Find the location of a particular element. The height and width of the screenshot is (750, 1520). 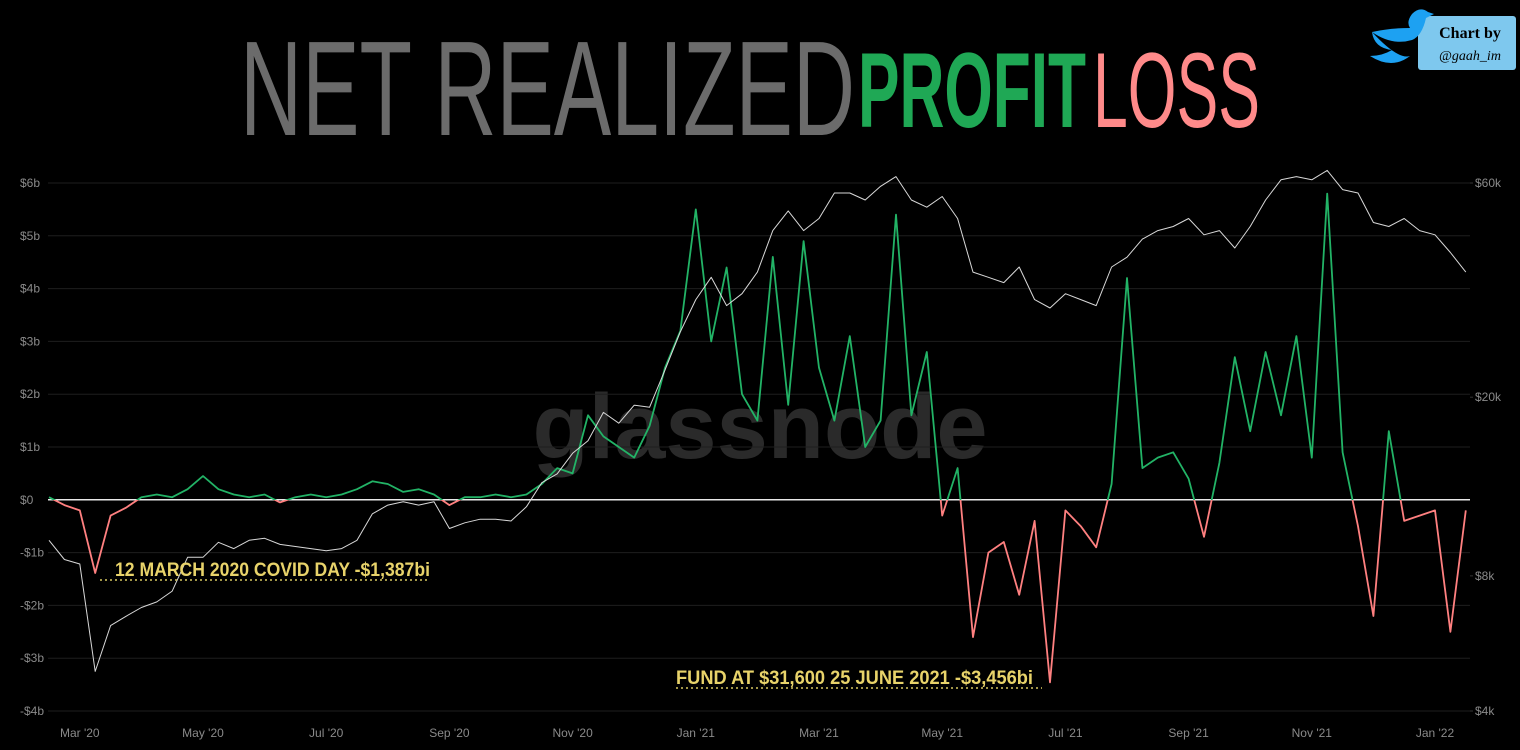

x-tick-label: Mar '20 is located at coordinates (80, 733).